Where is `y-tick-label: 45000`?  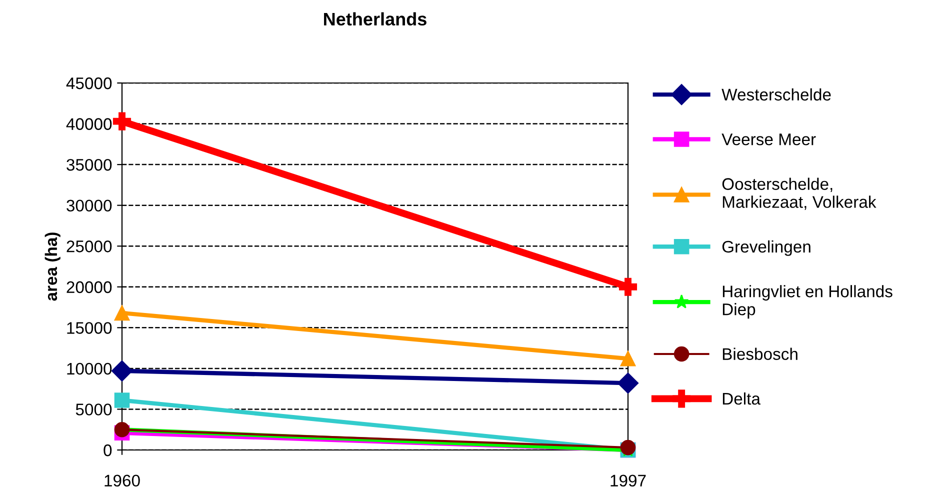
y-tick-label: 45000 is located at coordinates (89, 83).